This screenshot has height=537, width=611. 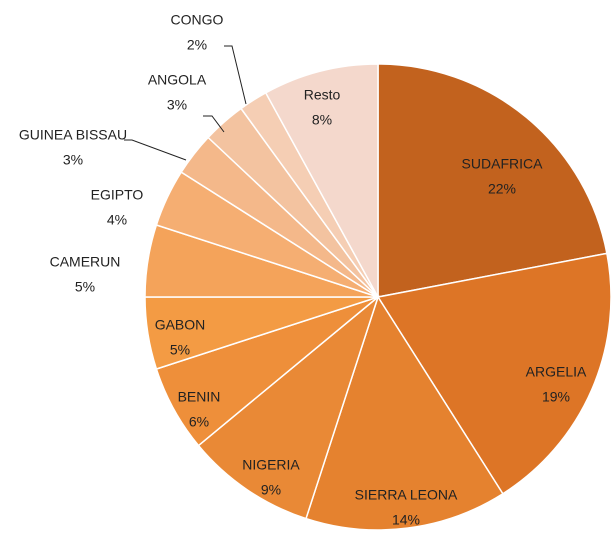 What do you see at coordinates (556, 372) in the screenshot?
I see `category-label: ARGELIA` at bounding box center [556, 372].